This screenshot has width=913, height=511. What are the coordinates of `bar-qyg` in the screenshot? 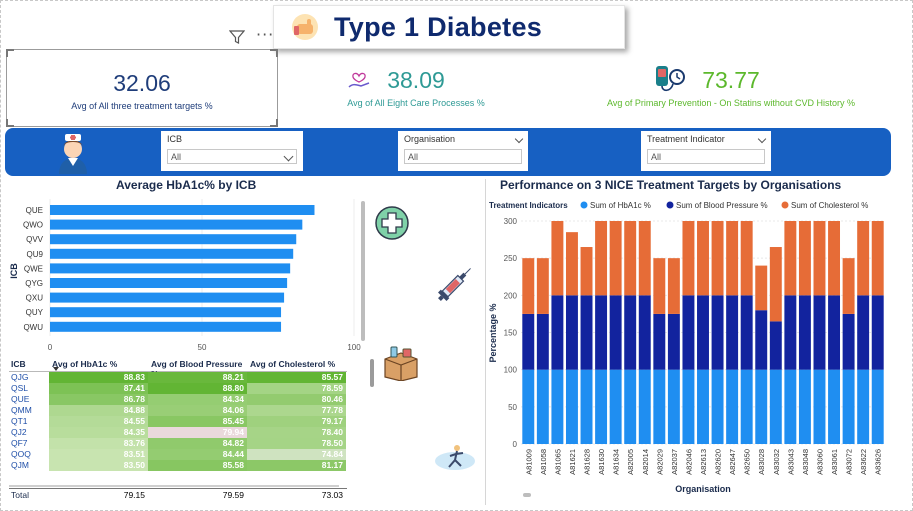 It's located at (169, 283).